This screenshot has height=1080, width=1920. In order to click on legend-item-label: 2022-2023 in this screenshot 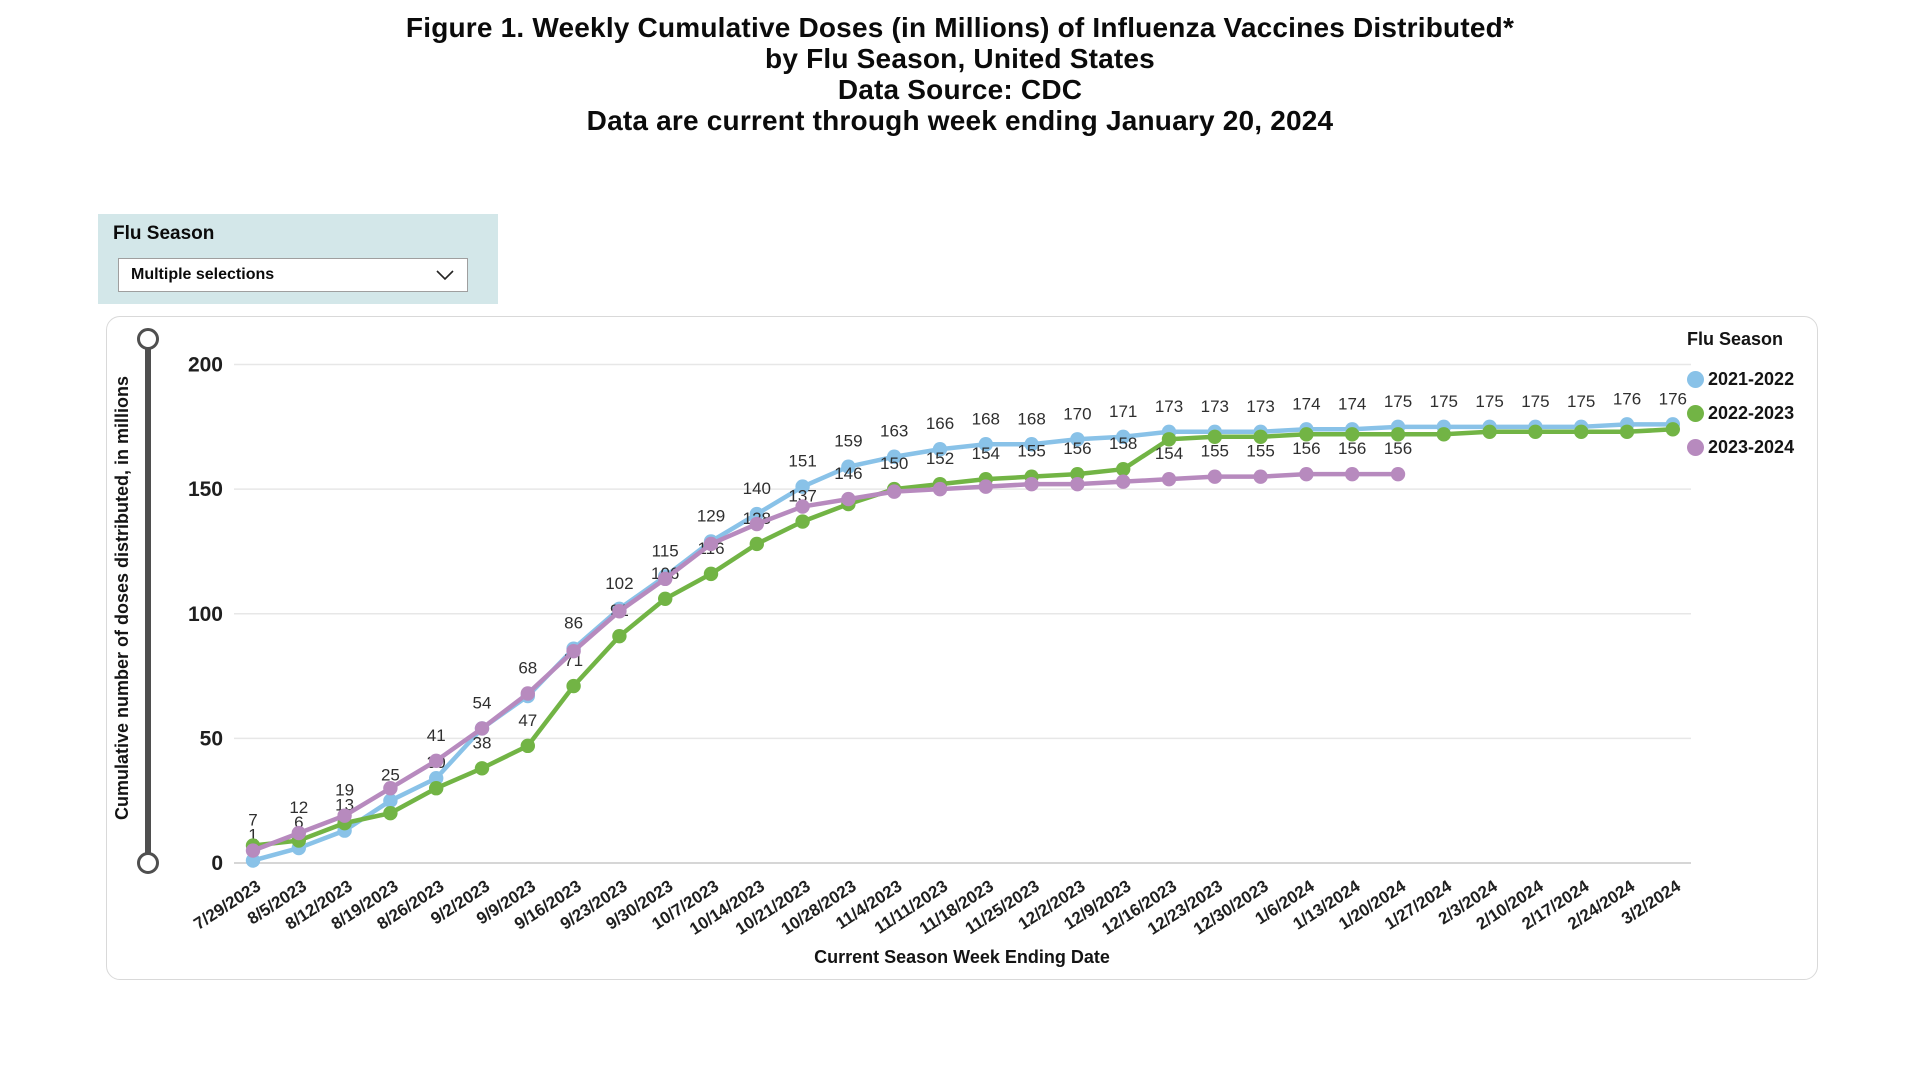, I will do `click(1751, 412)`.